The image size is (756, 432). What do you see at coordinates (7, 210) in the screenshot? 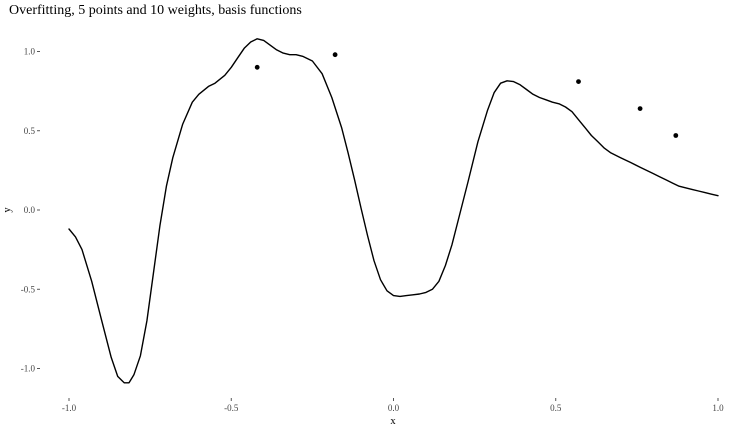
I see `y-axis-label: y` at bounding box center [7, 210].